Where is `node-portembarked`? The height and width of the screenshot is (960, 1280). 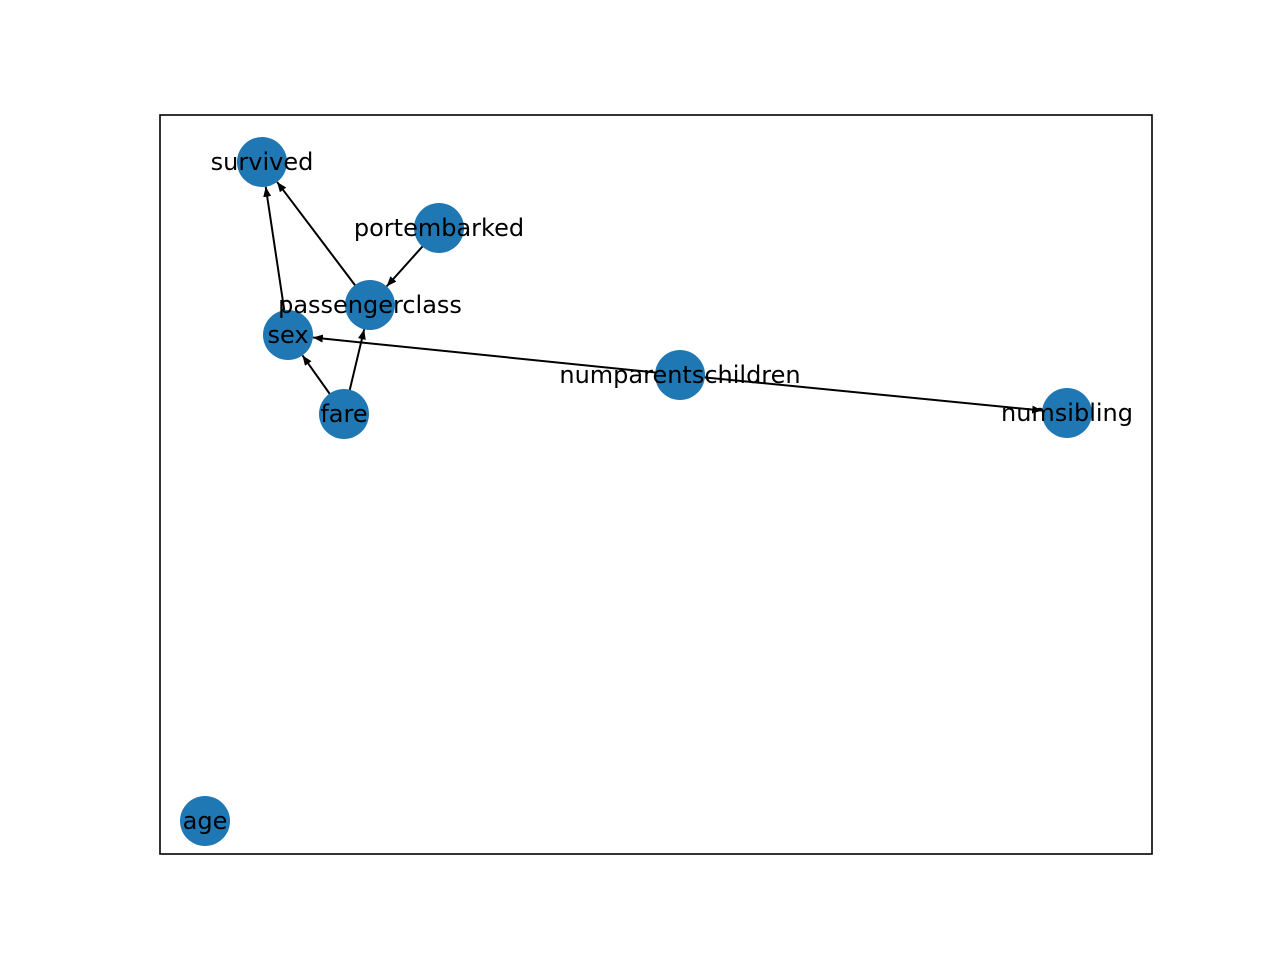
node-portembarked is located at coordinates (439, 228).